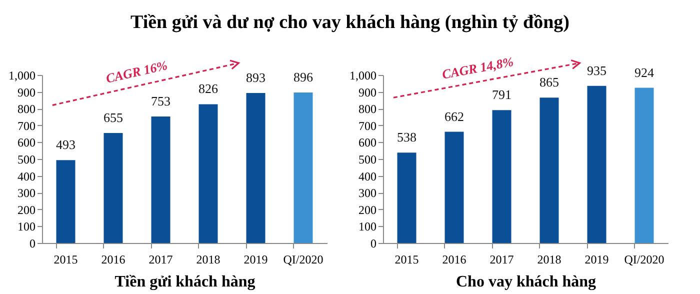 The width and height of the screenshot is (700, 294). Describe the element at coordinates (502, 94) in the screenshot. I see `data-label: 791` at that location.